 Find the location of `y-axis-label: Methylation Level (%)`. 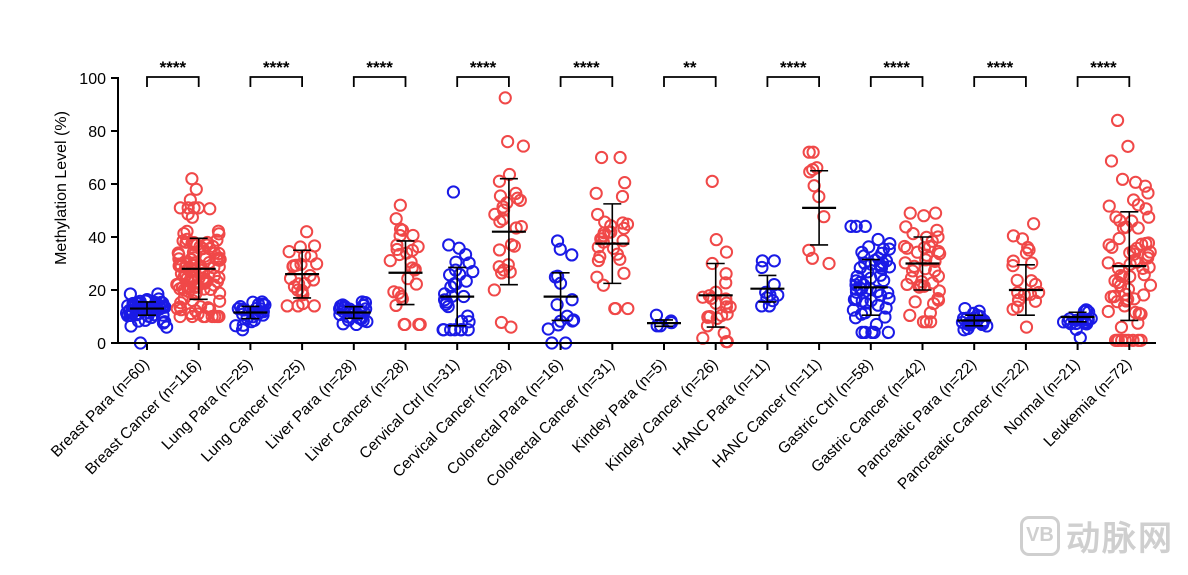

y-axis-label: Methylation Level (%) is located at coordinates (61, 188).